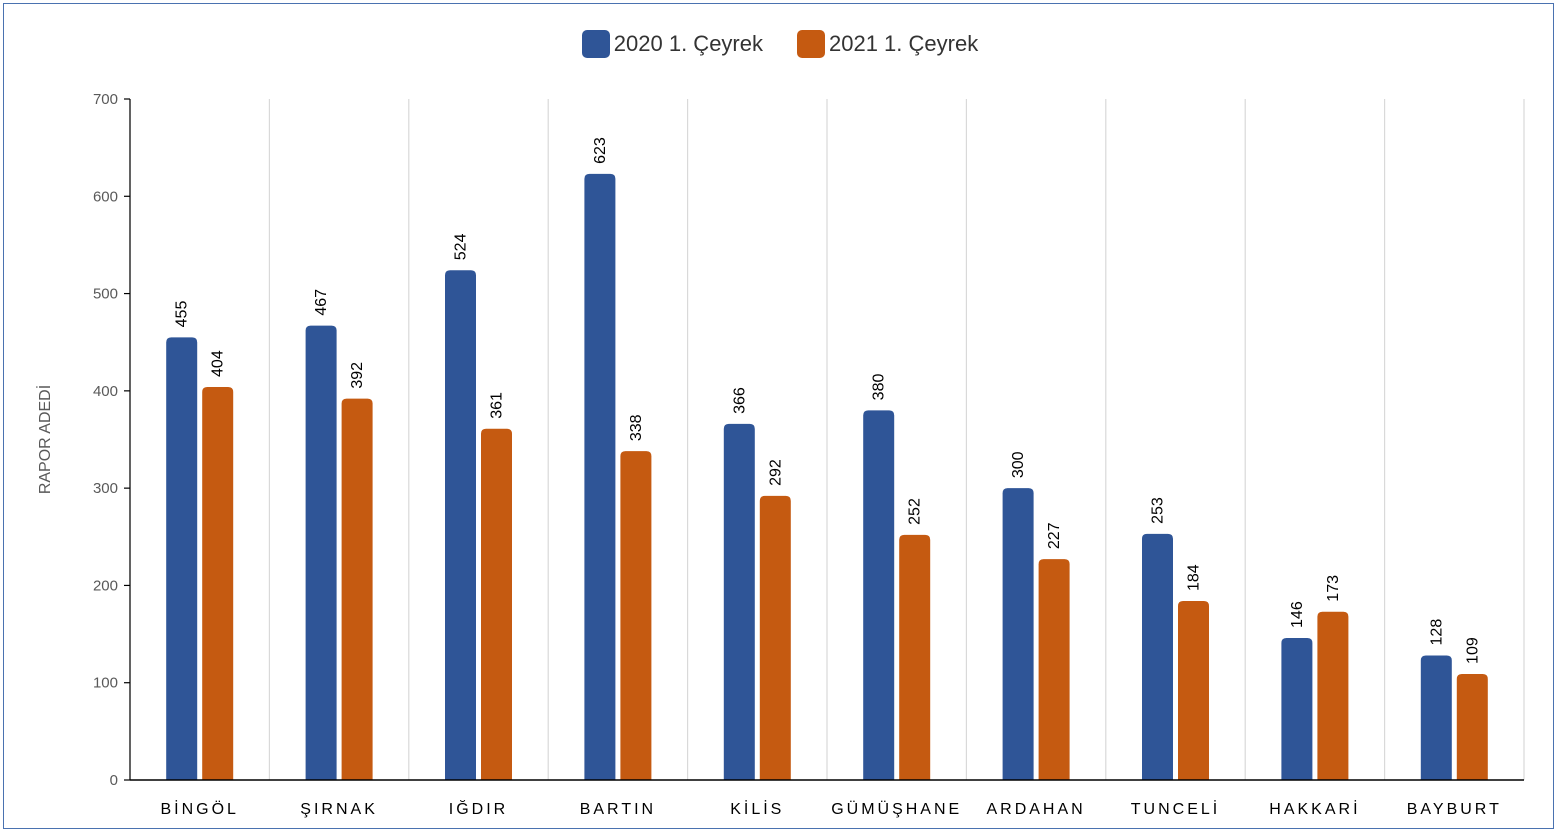 The height and width of the screenshot is (835, 1560). I want to click on data-label: 128, so click(1436, 632).